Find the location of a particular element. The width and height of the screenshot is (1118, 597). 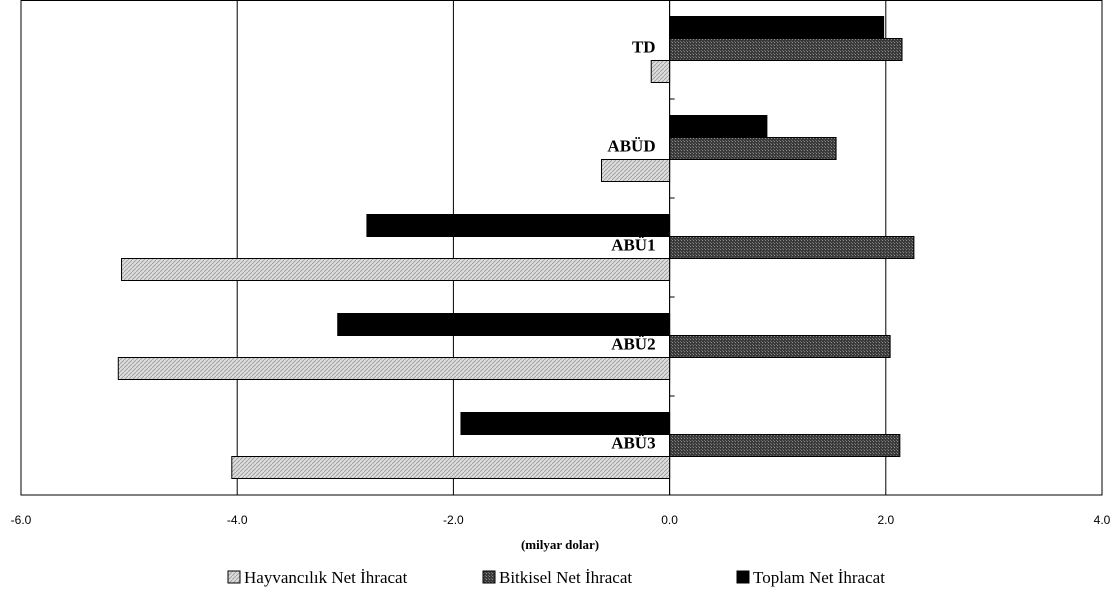

bar-ABÜD-2 is located at coordinates (635, 170).